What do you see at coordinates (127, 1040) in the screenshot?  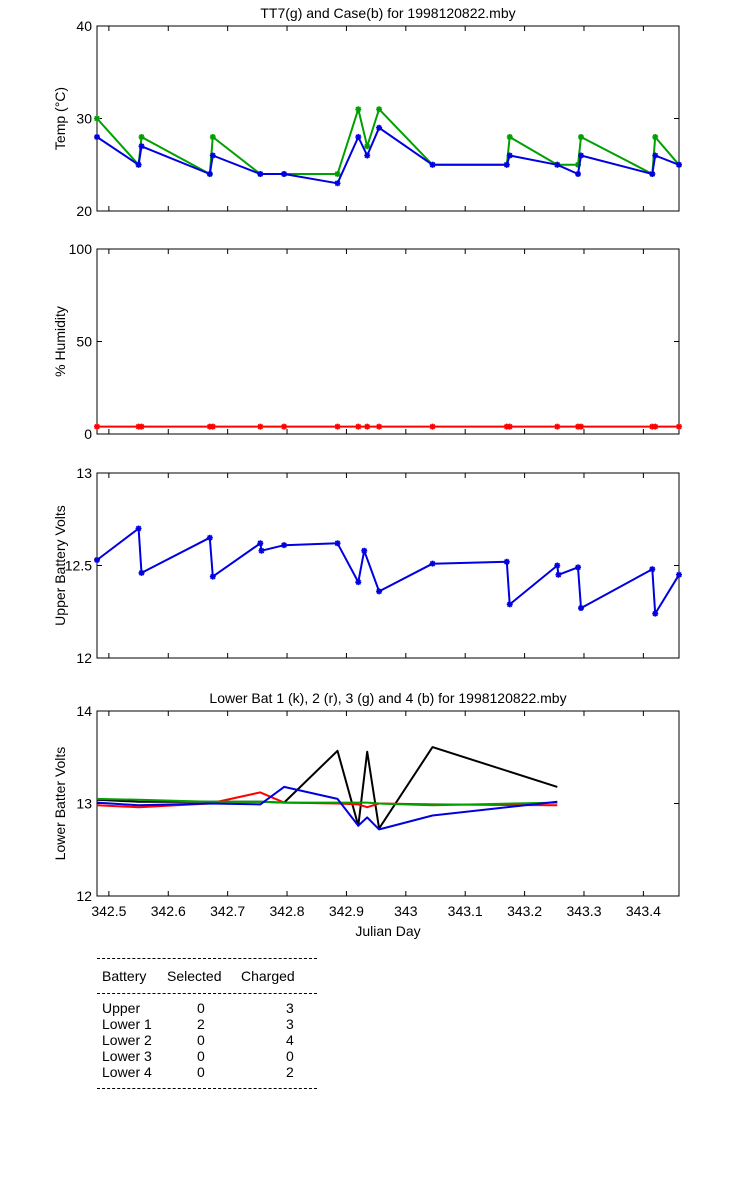 I see `row-battery: Lower 2` at bounding box center [127, 1040].